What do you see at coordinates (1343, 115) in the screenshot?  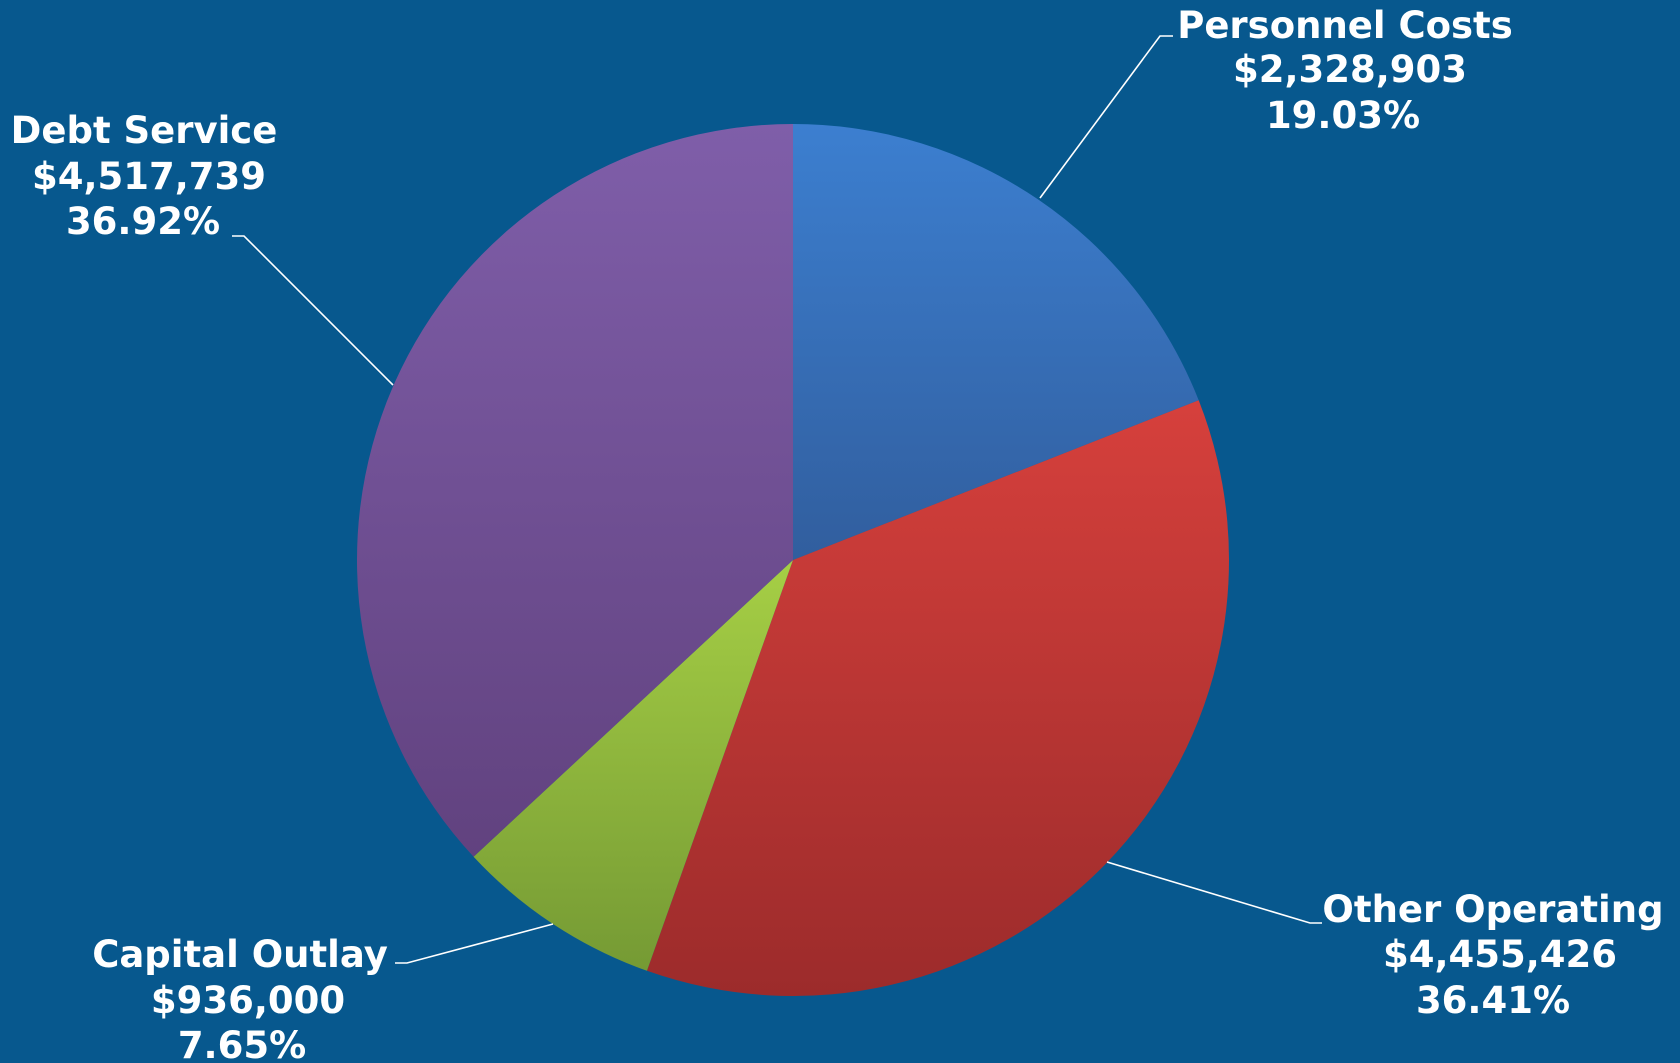 I see `slice-label-percent: 19.03%` at bounding box center [1343, 115].